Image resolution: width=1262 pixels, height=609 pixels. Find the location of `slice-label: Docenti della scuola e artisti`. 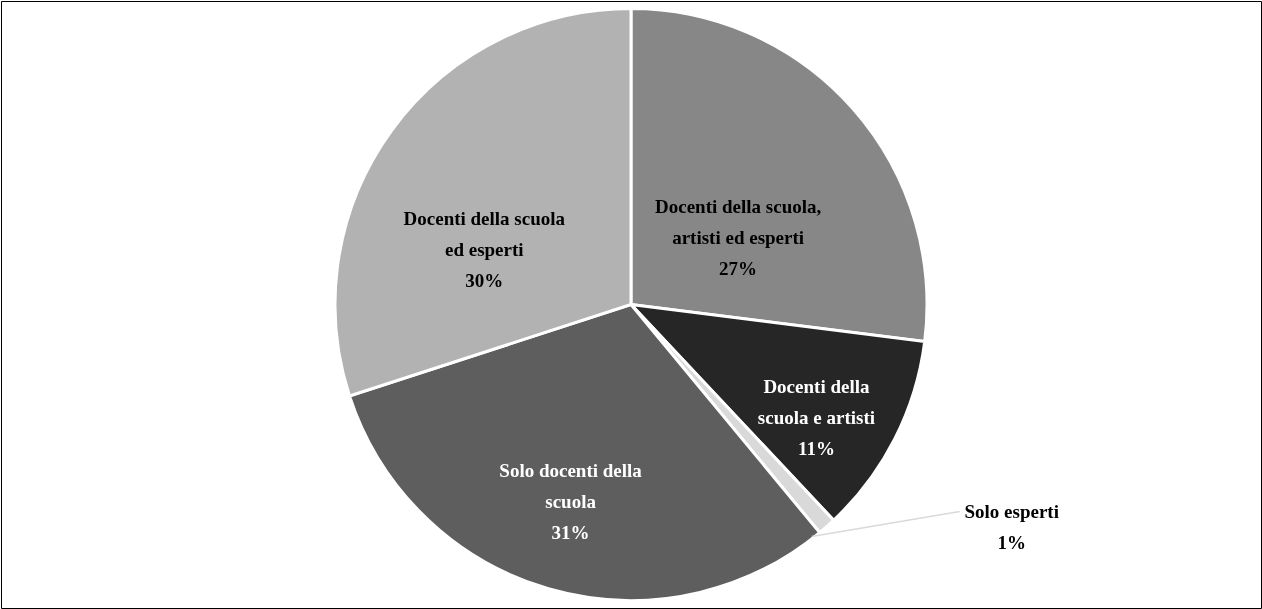

slice-label: Docenti della scuola e artisti is located at coordinates (816, 401).